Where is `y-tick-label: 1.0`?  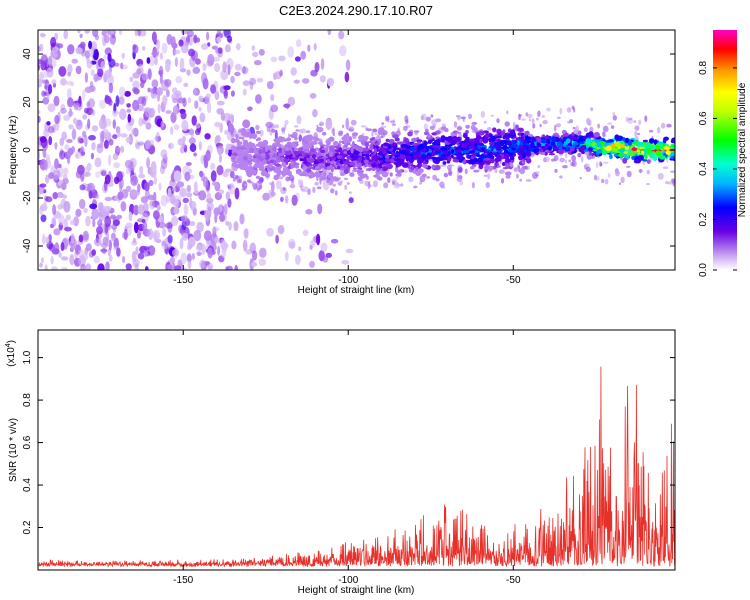
y-tick-label: 1.0 is located at coordinates (27, 357).